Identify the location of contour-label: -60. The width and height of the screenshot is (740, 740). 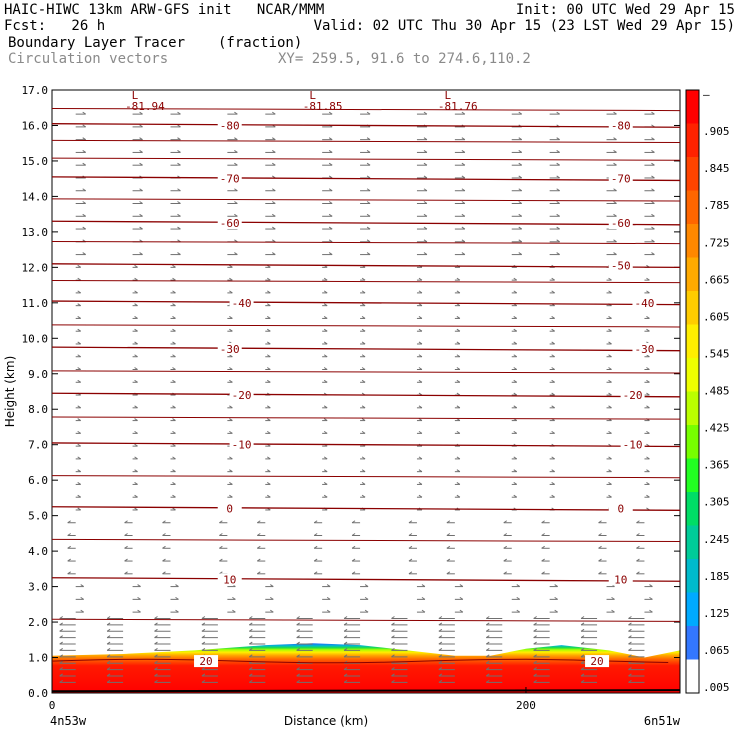
(621, 223).